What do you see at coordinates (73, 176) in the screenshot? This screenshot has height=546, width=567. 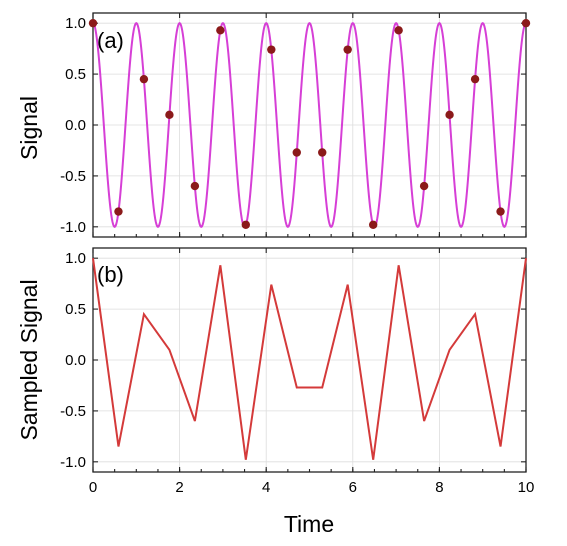 I see `panel-a-ytick-label: -0.5` at bounding box center [73, 176].